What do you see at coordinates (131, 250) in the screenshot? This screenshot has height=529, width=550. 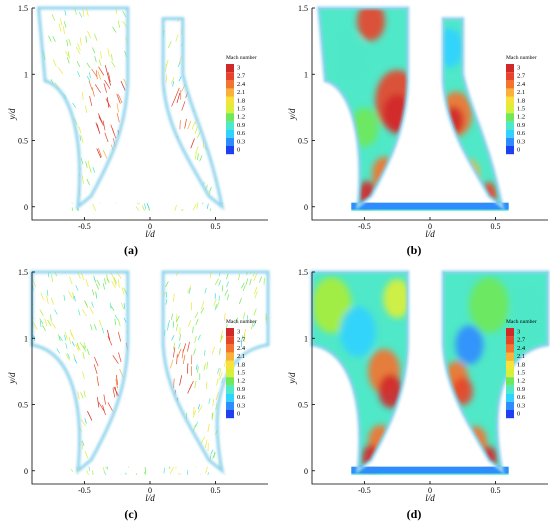 I see `subfigure-label: (a)` at bounding box center [131, 250].